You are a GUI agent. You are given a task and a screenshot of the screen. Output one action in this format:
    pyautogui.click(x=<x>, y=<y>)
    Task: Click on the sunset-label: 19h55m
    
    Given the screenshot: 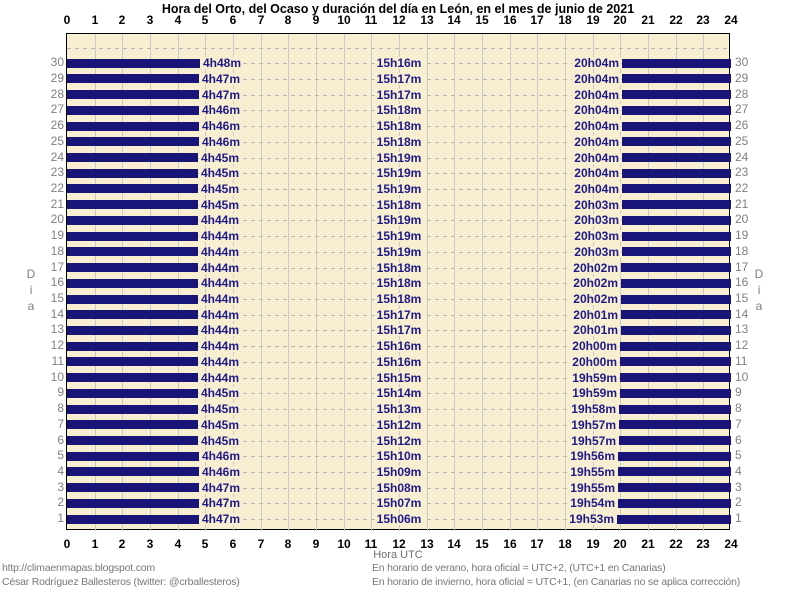 What is the action you would take?
    pyautogui.click(x=592, y=488)
    